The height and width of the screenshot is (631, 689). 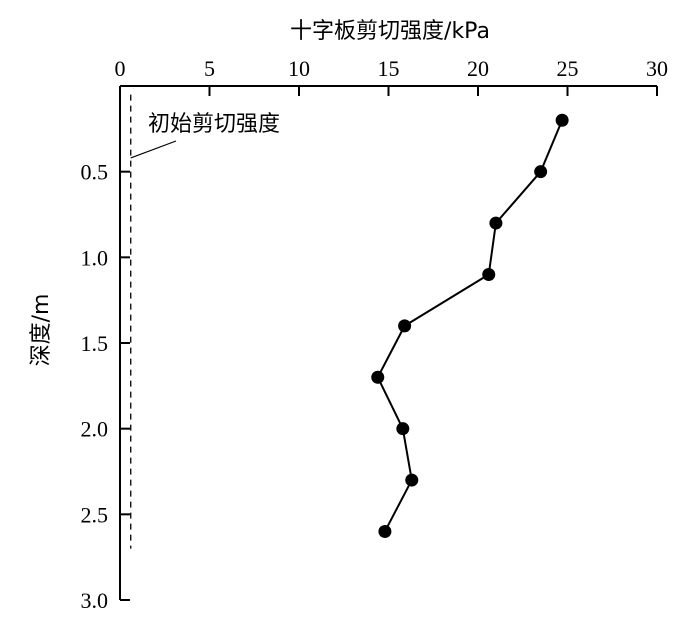 What do you see at coordinates (153, 149) in the screenshot?
I see `reference-leader-line` at bounding box center [153, 149].